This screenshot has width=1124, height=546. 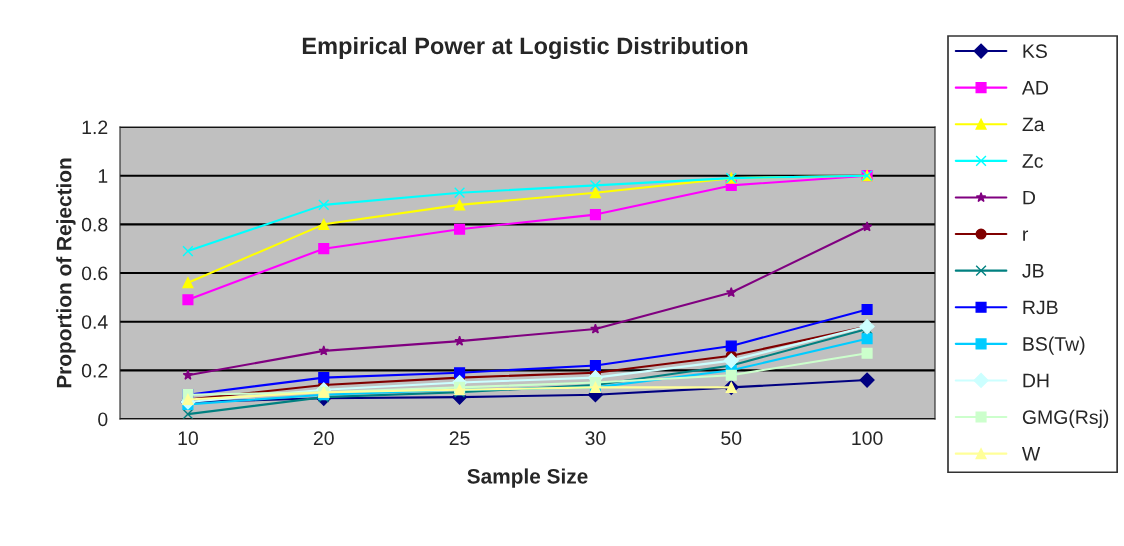 I want to click on y-tick-label: 0.4, so click(x=94, y=322).